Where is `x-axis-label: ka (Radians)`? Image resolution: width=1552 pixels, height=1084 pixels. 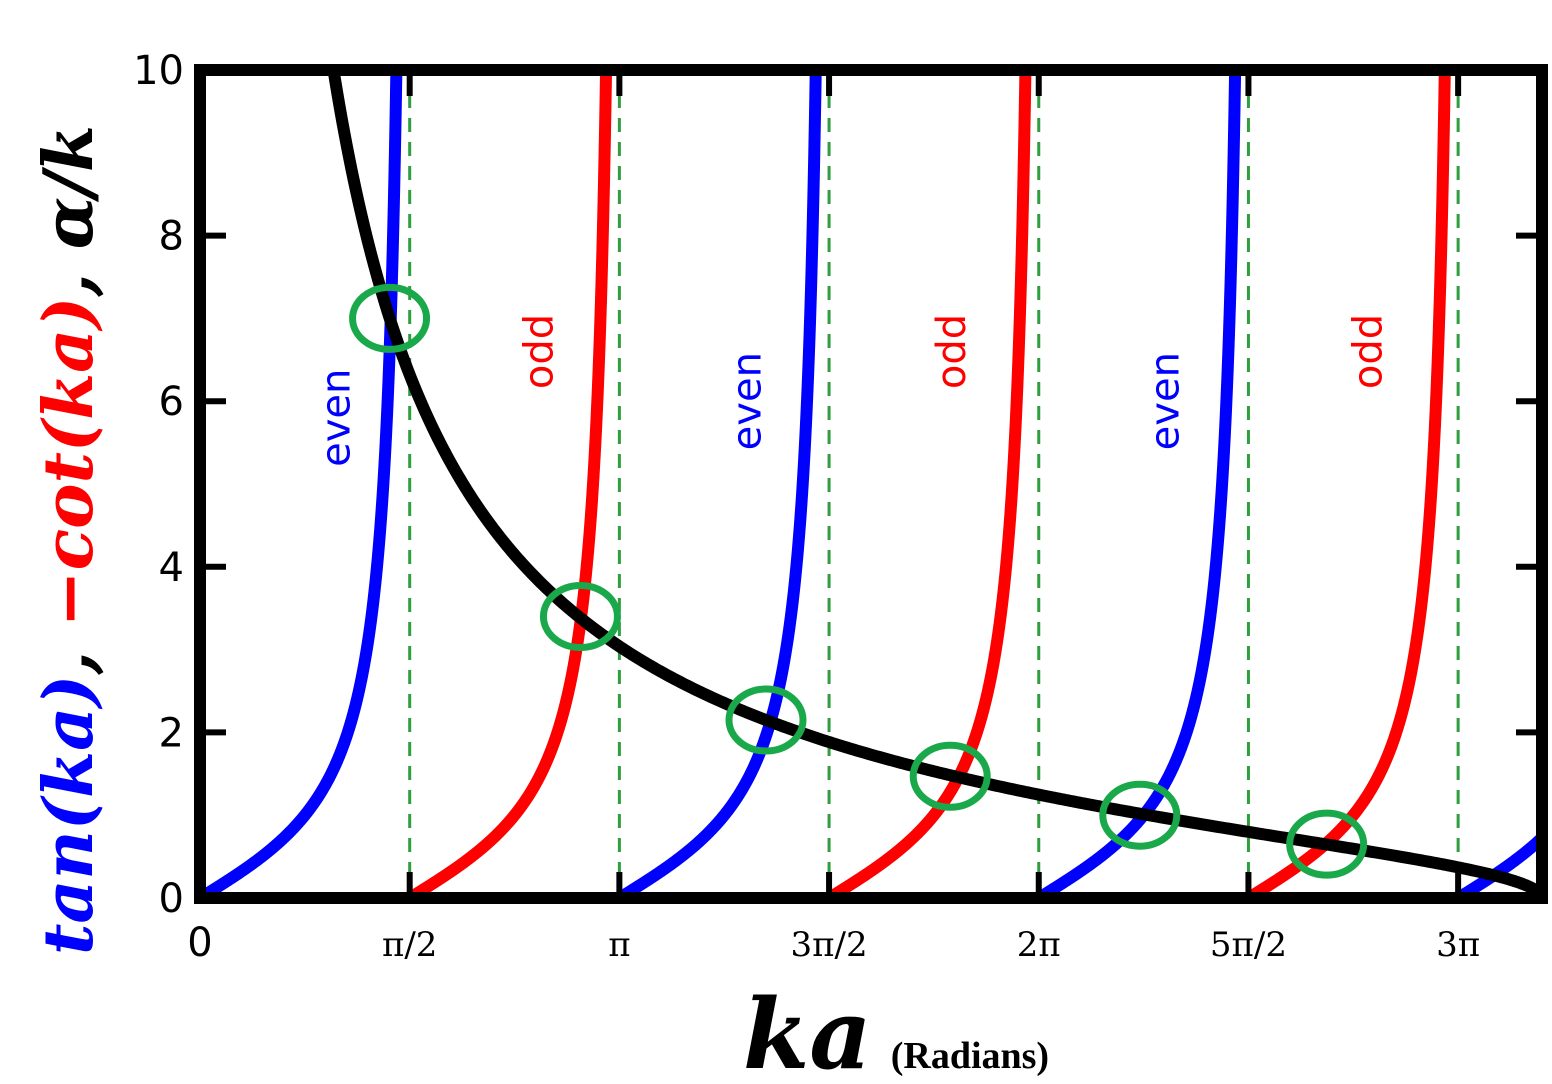
x-axis-label: ka (Radians) is located at coordinates (896, 1031).